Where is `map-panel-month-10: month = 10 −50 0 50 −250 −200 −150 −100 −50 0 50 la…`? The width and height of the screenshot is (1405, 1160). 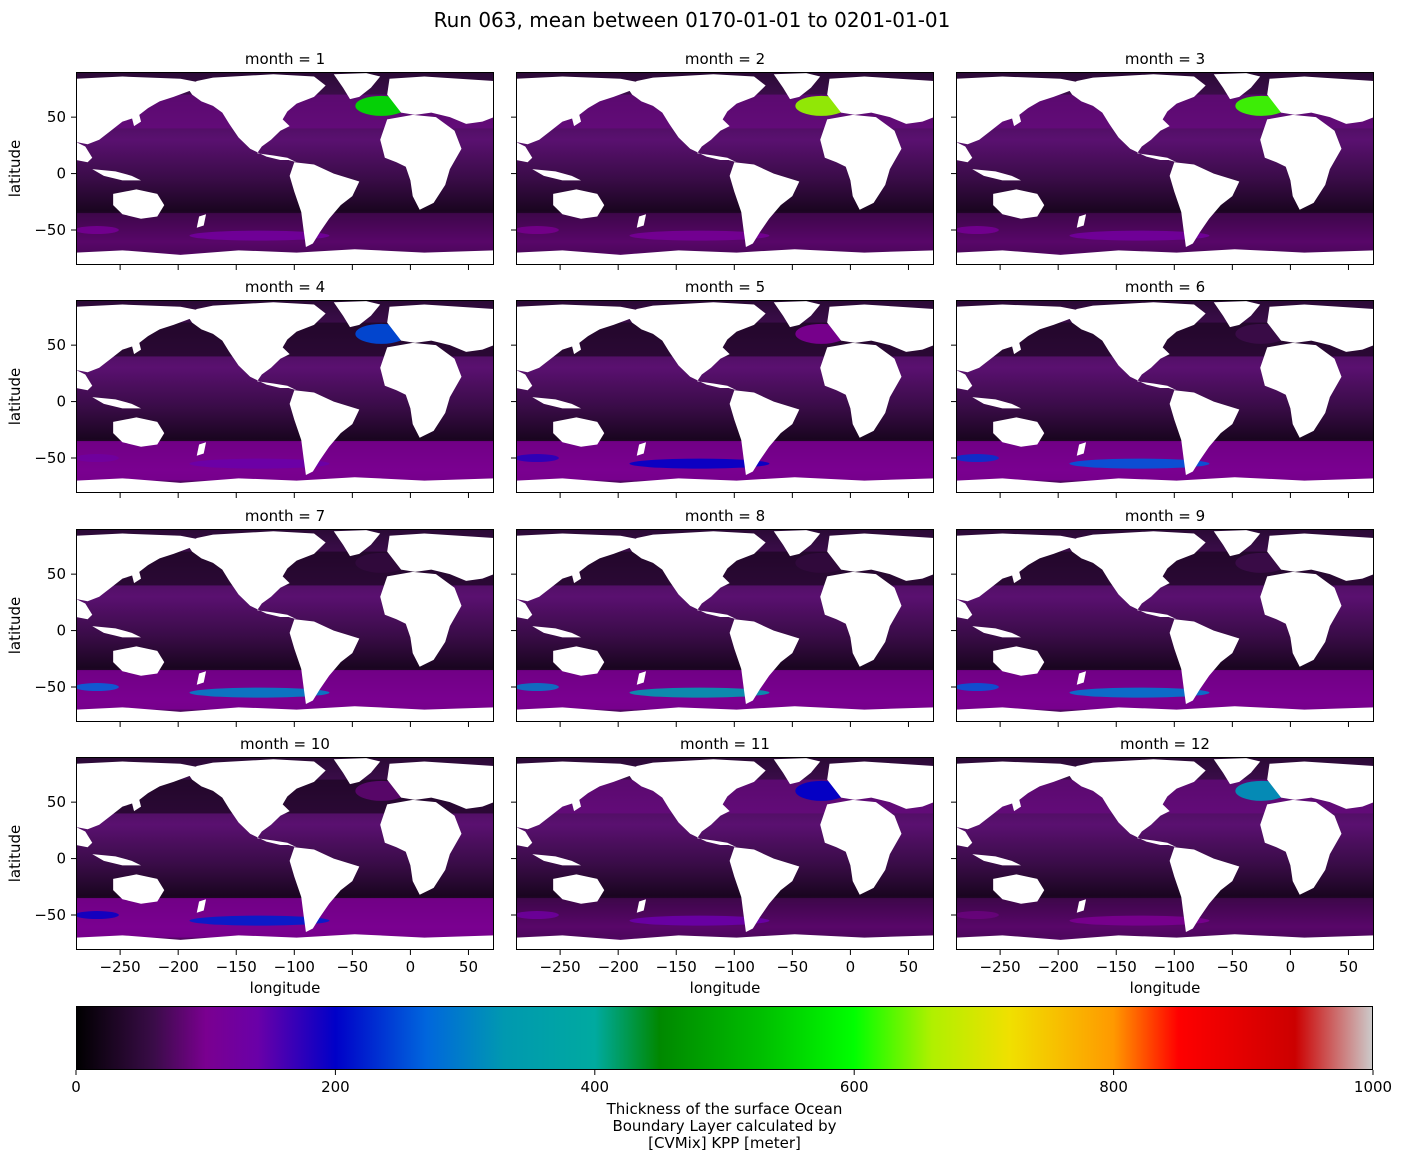
map-panel-month-10: month = 10 −50 0 50 −250 −200 −150 −100 −50 0 50 la… is located at coordinates (250, 866).